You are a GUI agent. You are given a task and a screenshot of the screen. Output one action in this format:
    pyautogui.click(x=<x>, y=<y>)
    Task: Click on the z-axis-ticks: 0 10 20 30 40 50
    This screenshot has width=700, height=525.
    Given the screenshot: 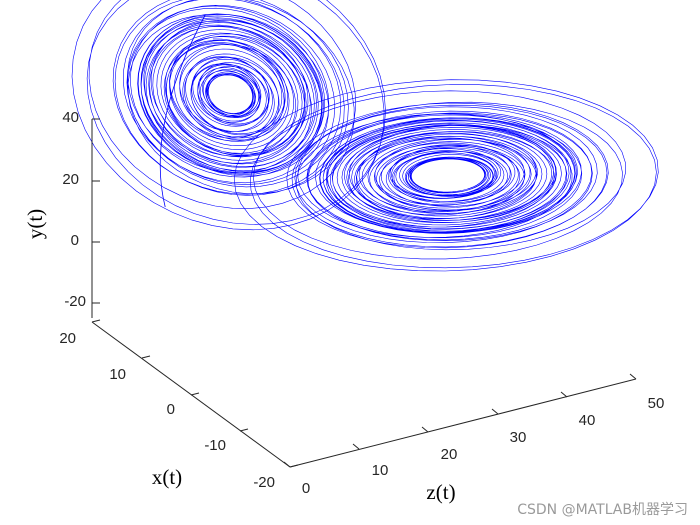 What is the action you would take?
    pyautogui.click(x=474, y=435)
    